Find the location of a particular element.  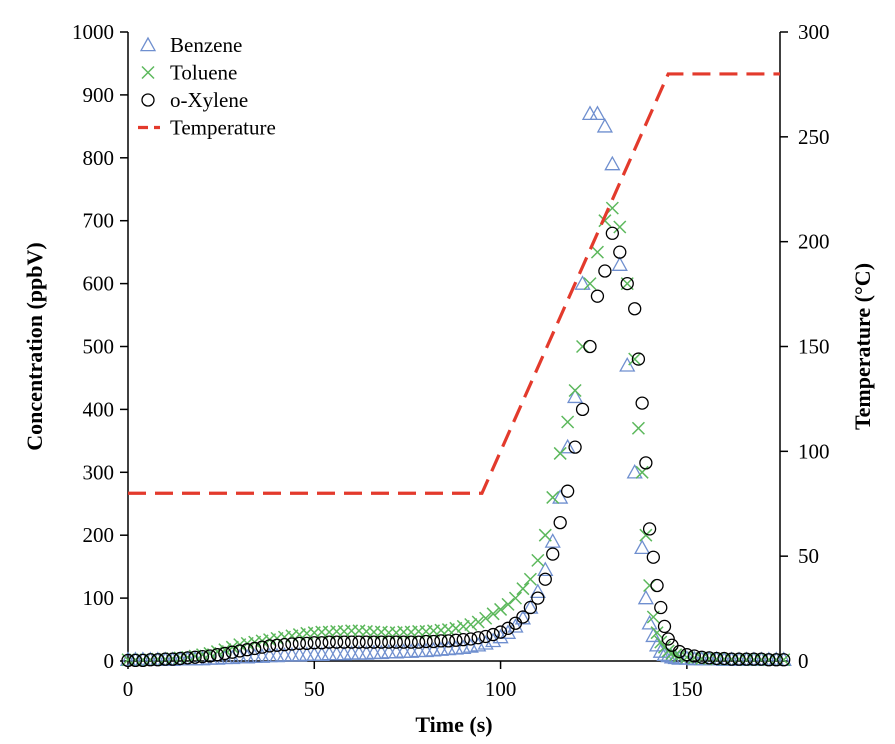

x-tick-label: 100 is located at coordinates (501, 689).